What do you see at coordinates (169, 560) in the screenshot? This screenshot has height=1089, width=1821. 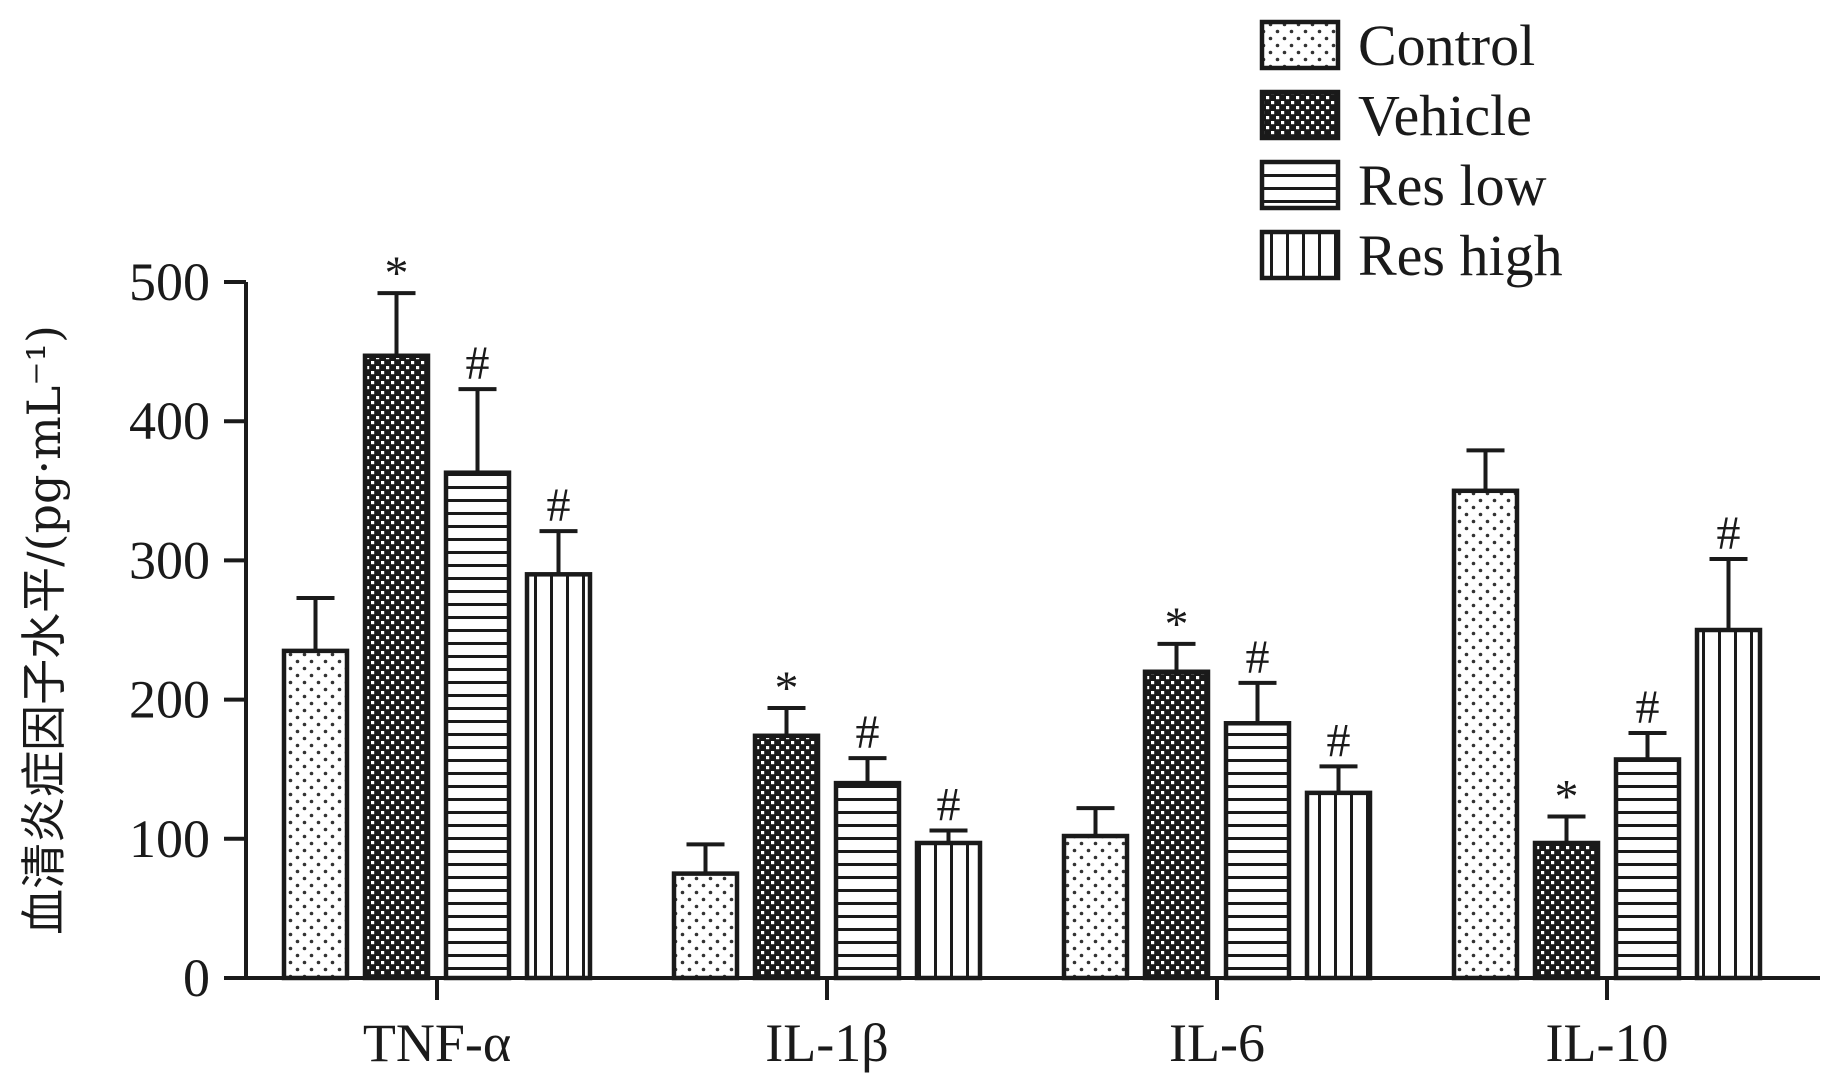 I see `y-tick-label: 300` at bounding box center [169, 560].